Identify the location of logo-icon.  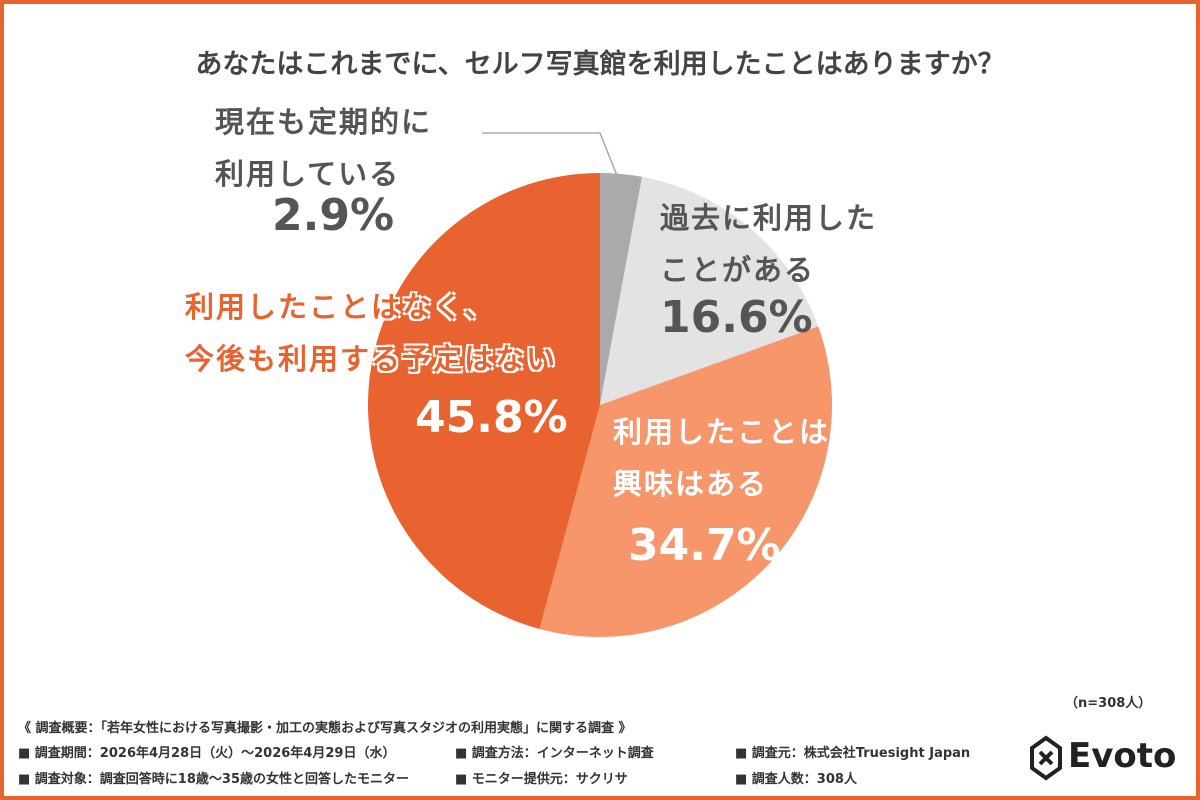
(1046, 758).